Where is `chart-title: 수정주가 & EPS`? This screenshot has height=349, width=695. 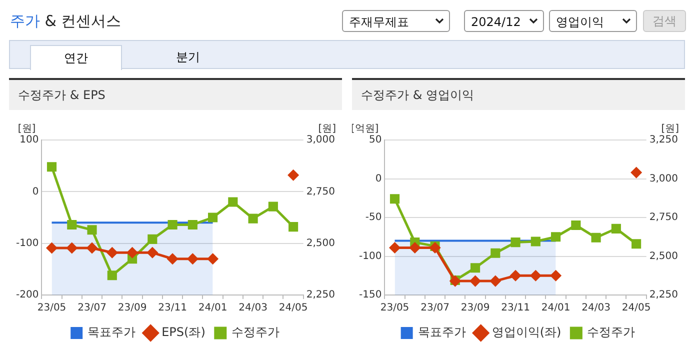
chart-title: 수정주가 & EPS is located at coordinates (175, 95).